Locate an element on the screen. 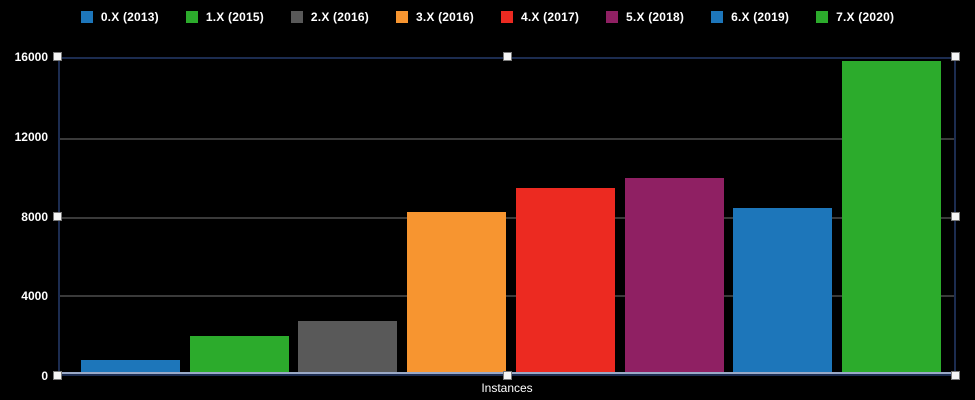  legend-item: 6.X (2019) is located at coordinates (750, 17).